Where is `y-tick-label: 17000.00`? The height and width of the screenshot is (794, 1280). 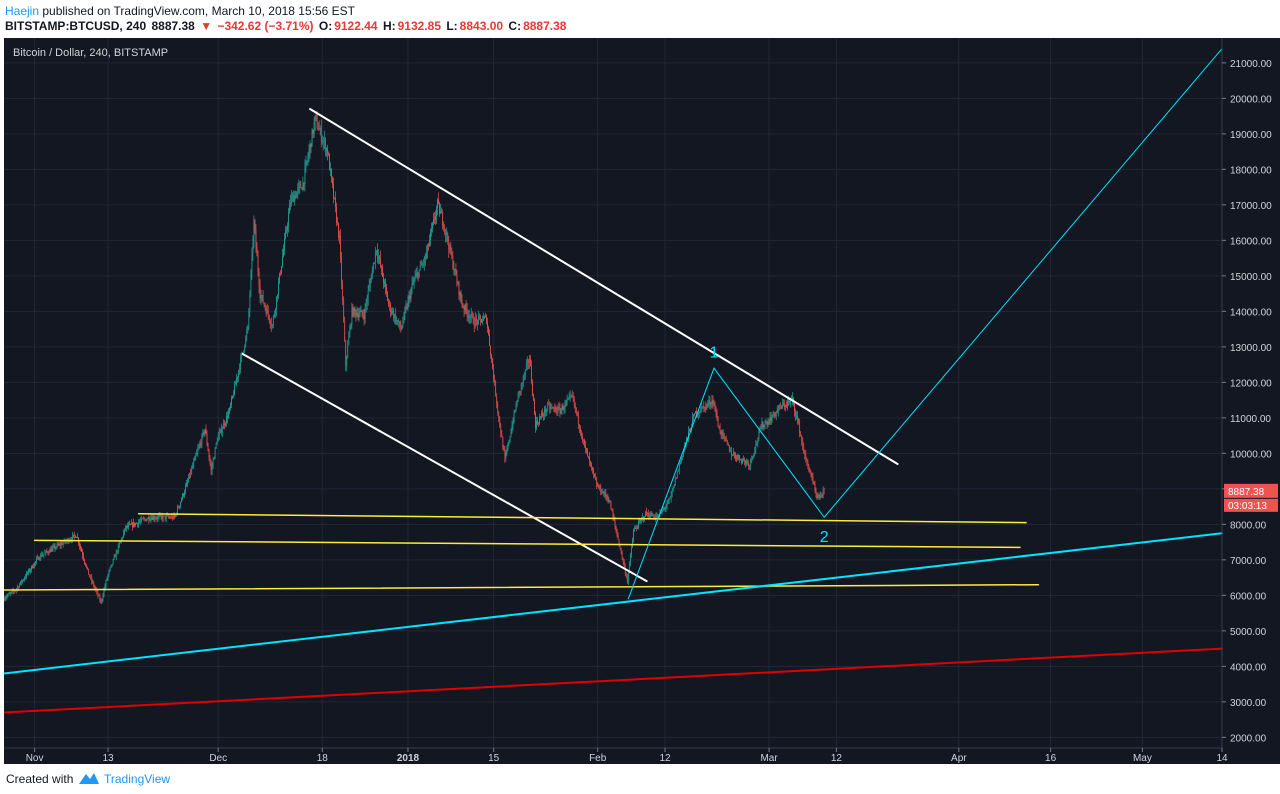 y-tick-label: 17000.00 is located at coordinates (1251, 206).